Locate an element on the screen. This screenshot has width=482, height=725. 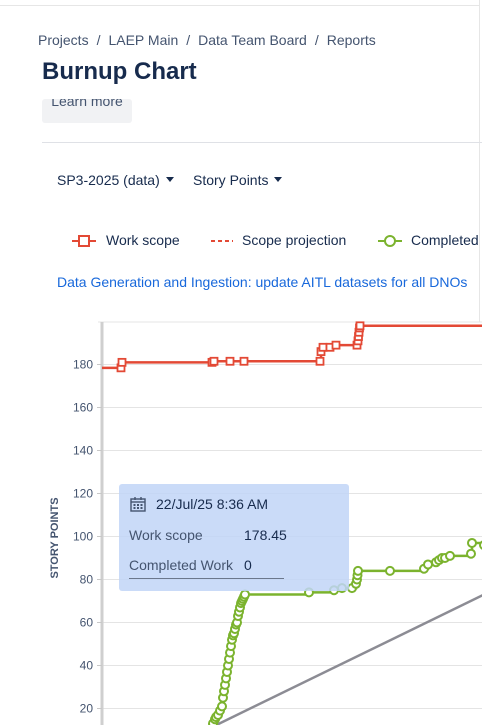
legend-label: Work scope is located at coordinates (143, 240).